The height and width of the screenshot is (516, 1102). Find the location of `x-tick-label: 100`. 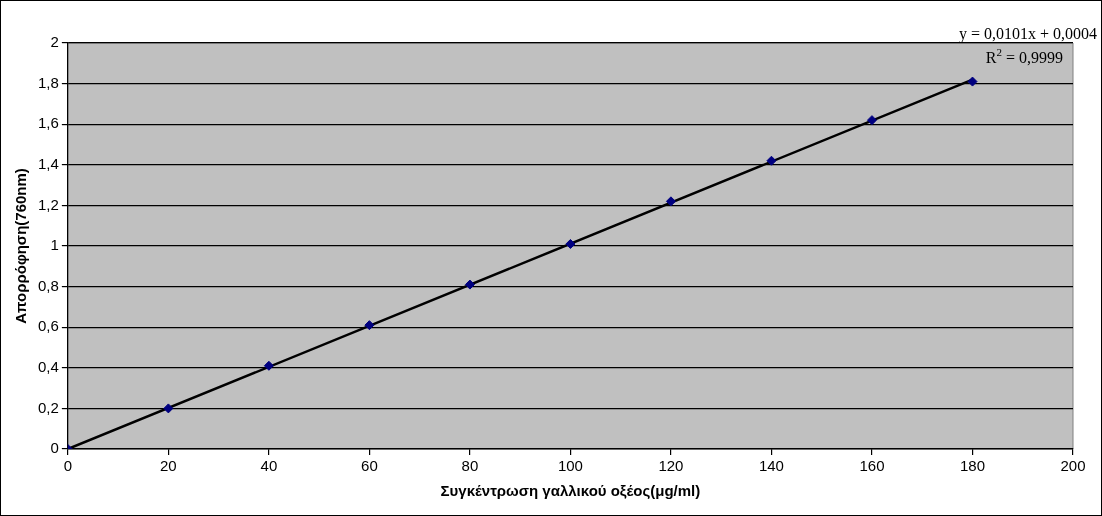

x-tick-label: 100 is located at coordinates (570, 466).